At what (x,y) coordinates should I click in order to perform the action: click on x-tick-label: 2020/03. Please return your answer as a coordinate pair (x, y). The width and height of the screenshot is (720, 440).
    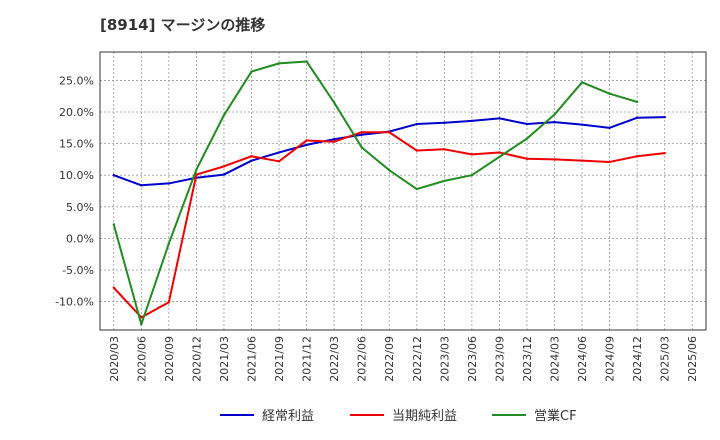
    Looking at the image, I should click on (114, 359).